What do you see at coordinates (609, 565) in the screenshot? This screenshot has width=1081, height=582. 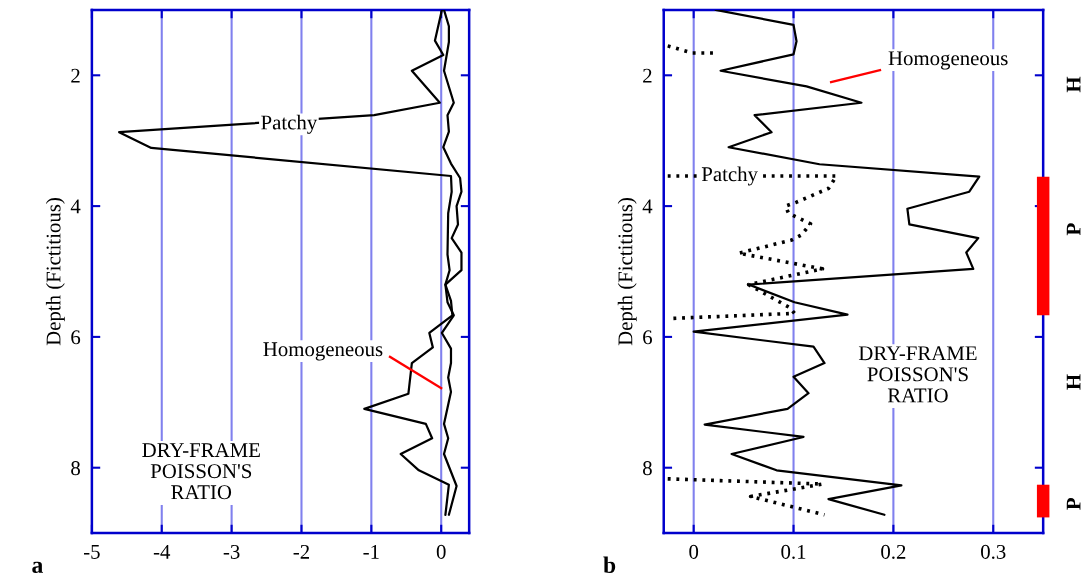 I see `text: b` at bounding box center [609, 565].